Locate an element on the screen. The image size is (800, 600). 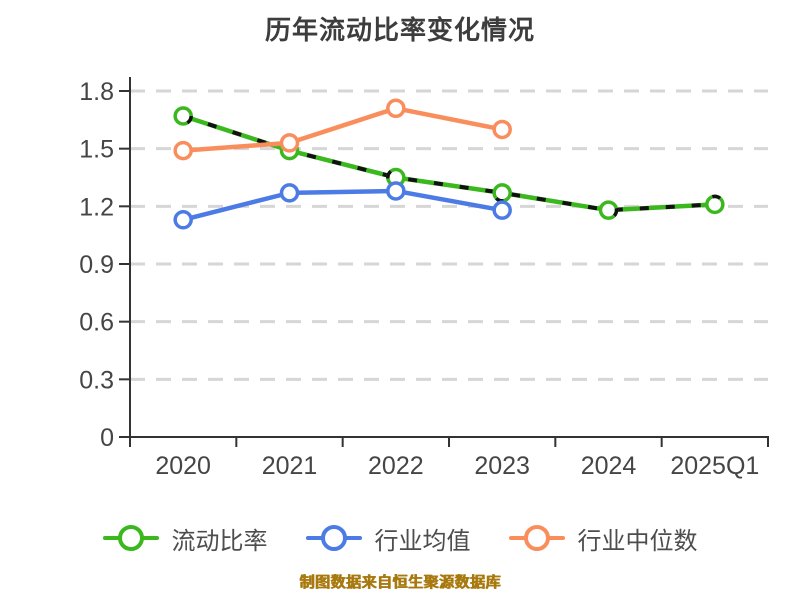
series-line-行业均值 is located at coordinates (342, 205).